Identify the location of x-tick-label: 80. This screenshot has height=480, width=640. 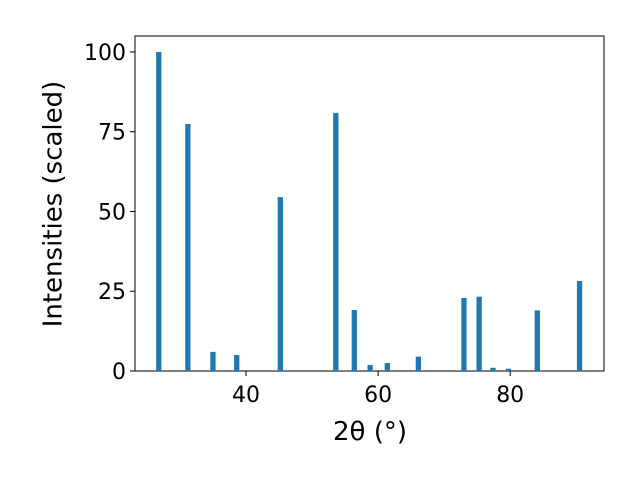
(510, 395).